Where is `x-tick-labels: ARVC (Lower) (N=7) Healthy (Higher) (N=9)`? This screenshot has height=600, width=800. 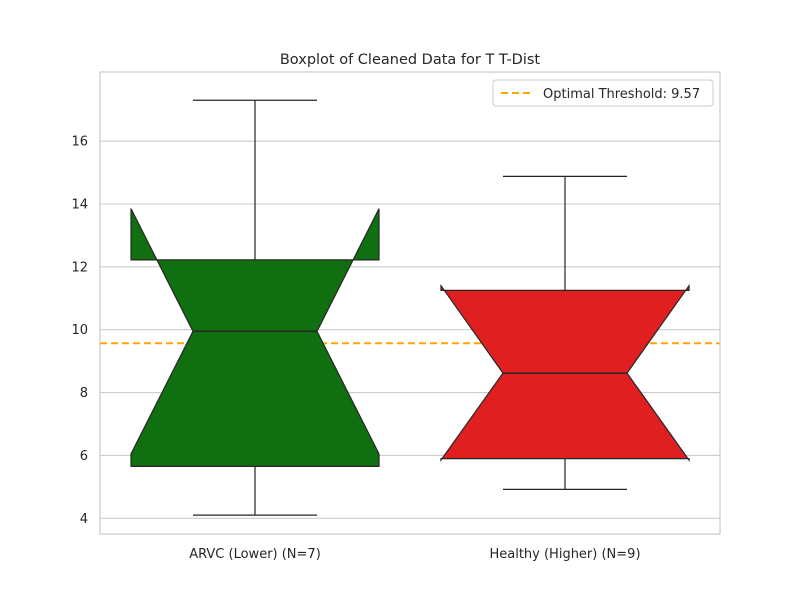 x-tick-labels: ARVC (Lower) (N=7) Healthy (Higher) (N=9) is located at coordinates (414, 554).